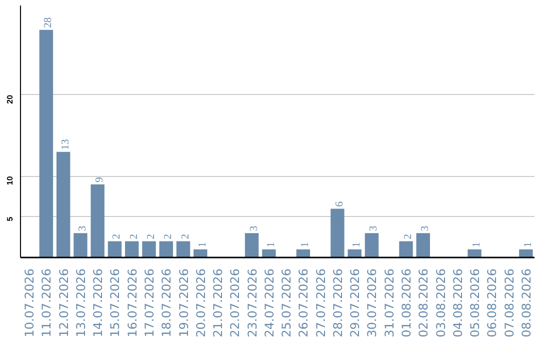 This screenshot has height=340, width=540. Describe the element at coordinates (98, 303) in the screenshot. I see `x-tick-label: 14.07.2026` at that location.